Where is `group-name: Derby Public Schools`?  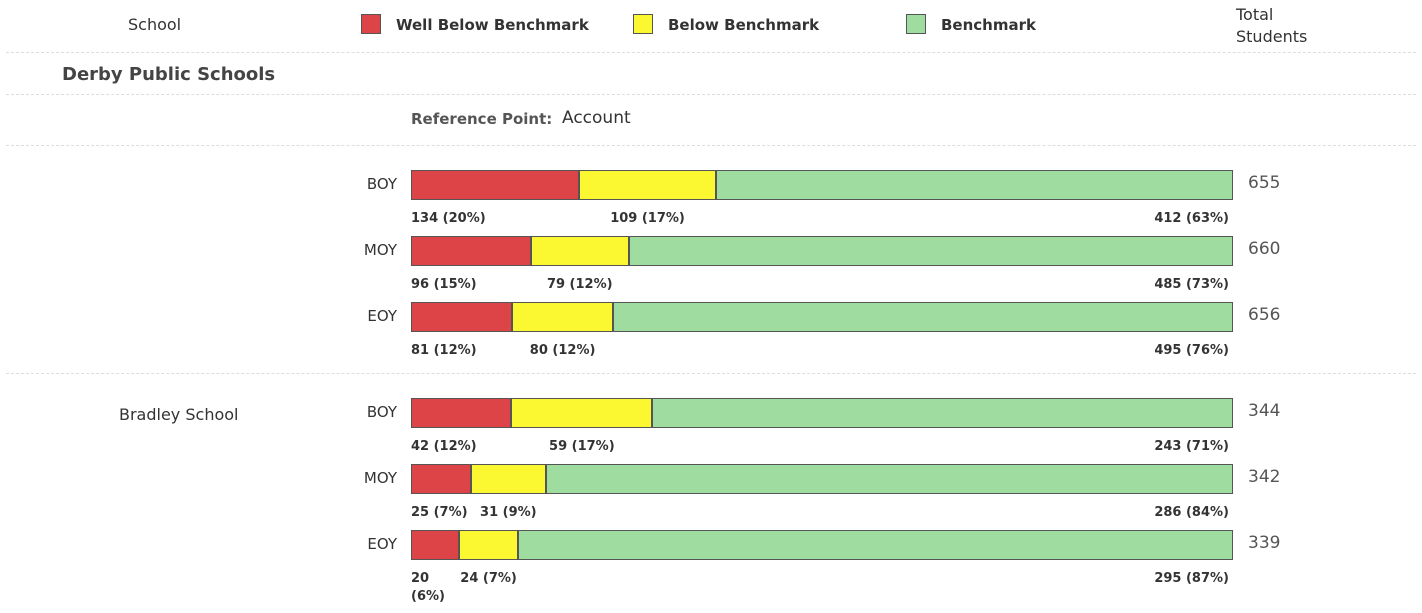 group-name: Derby Public Schools is located at coordinates (169, 74).